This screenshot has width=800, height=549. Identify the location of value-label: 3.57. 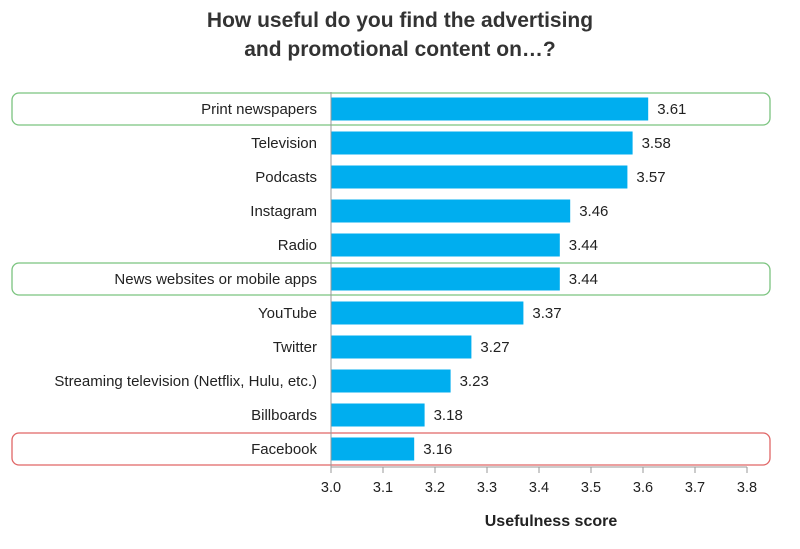
(650, 177).